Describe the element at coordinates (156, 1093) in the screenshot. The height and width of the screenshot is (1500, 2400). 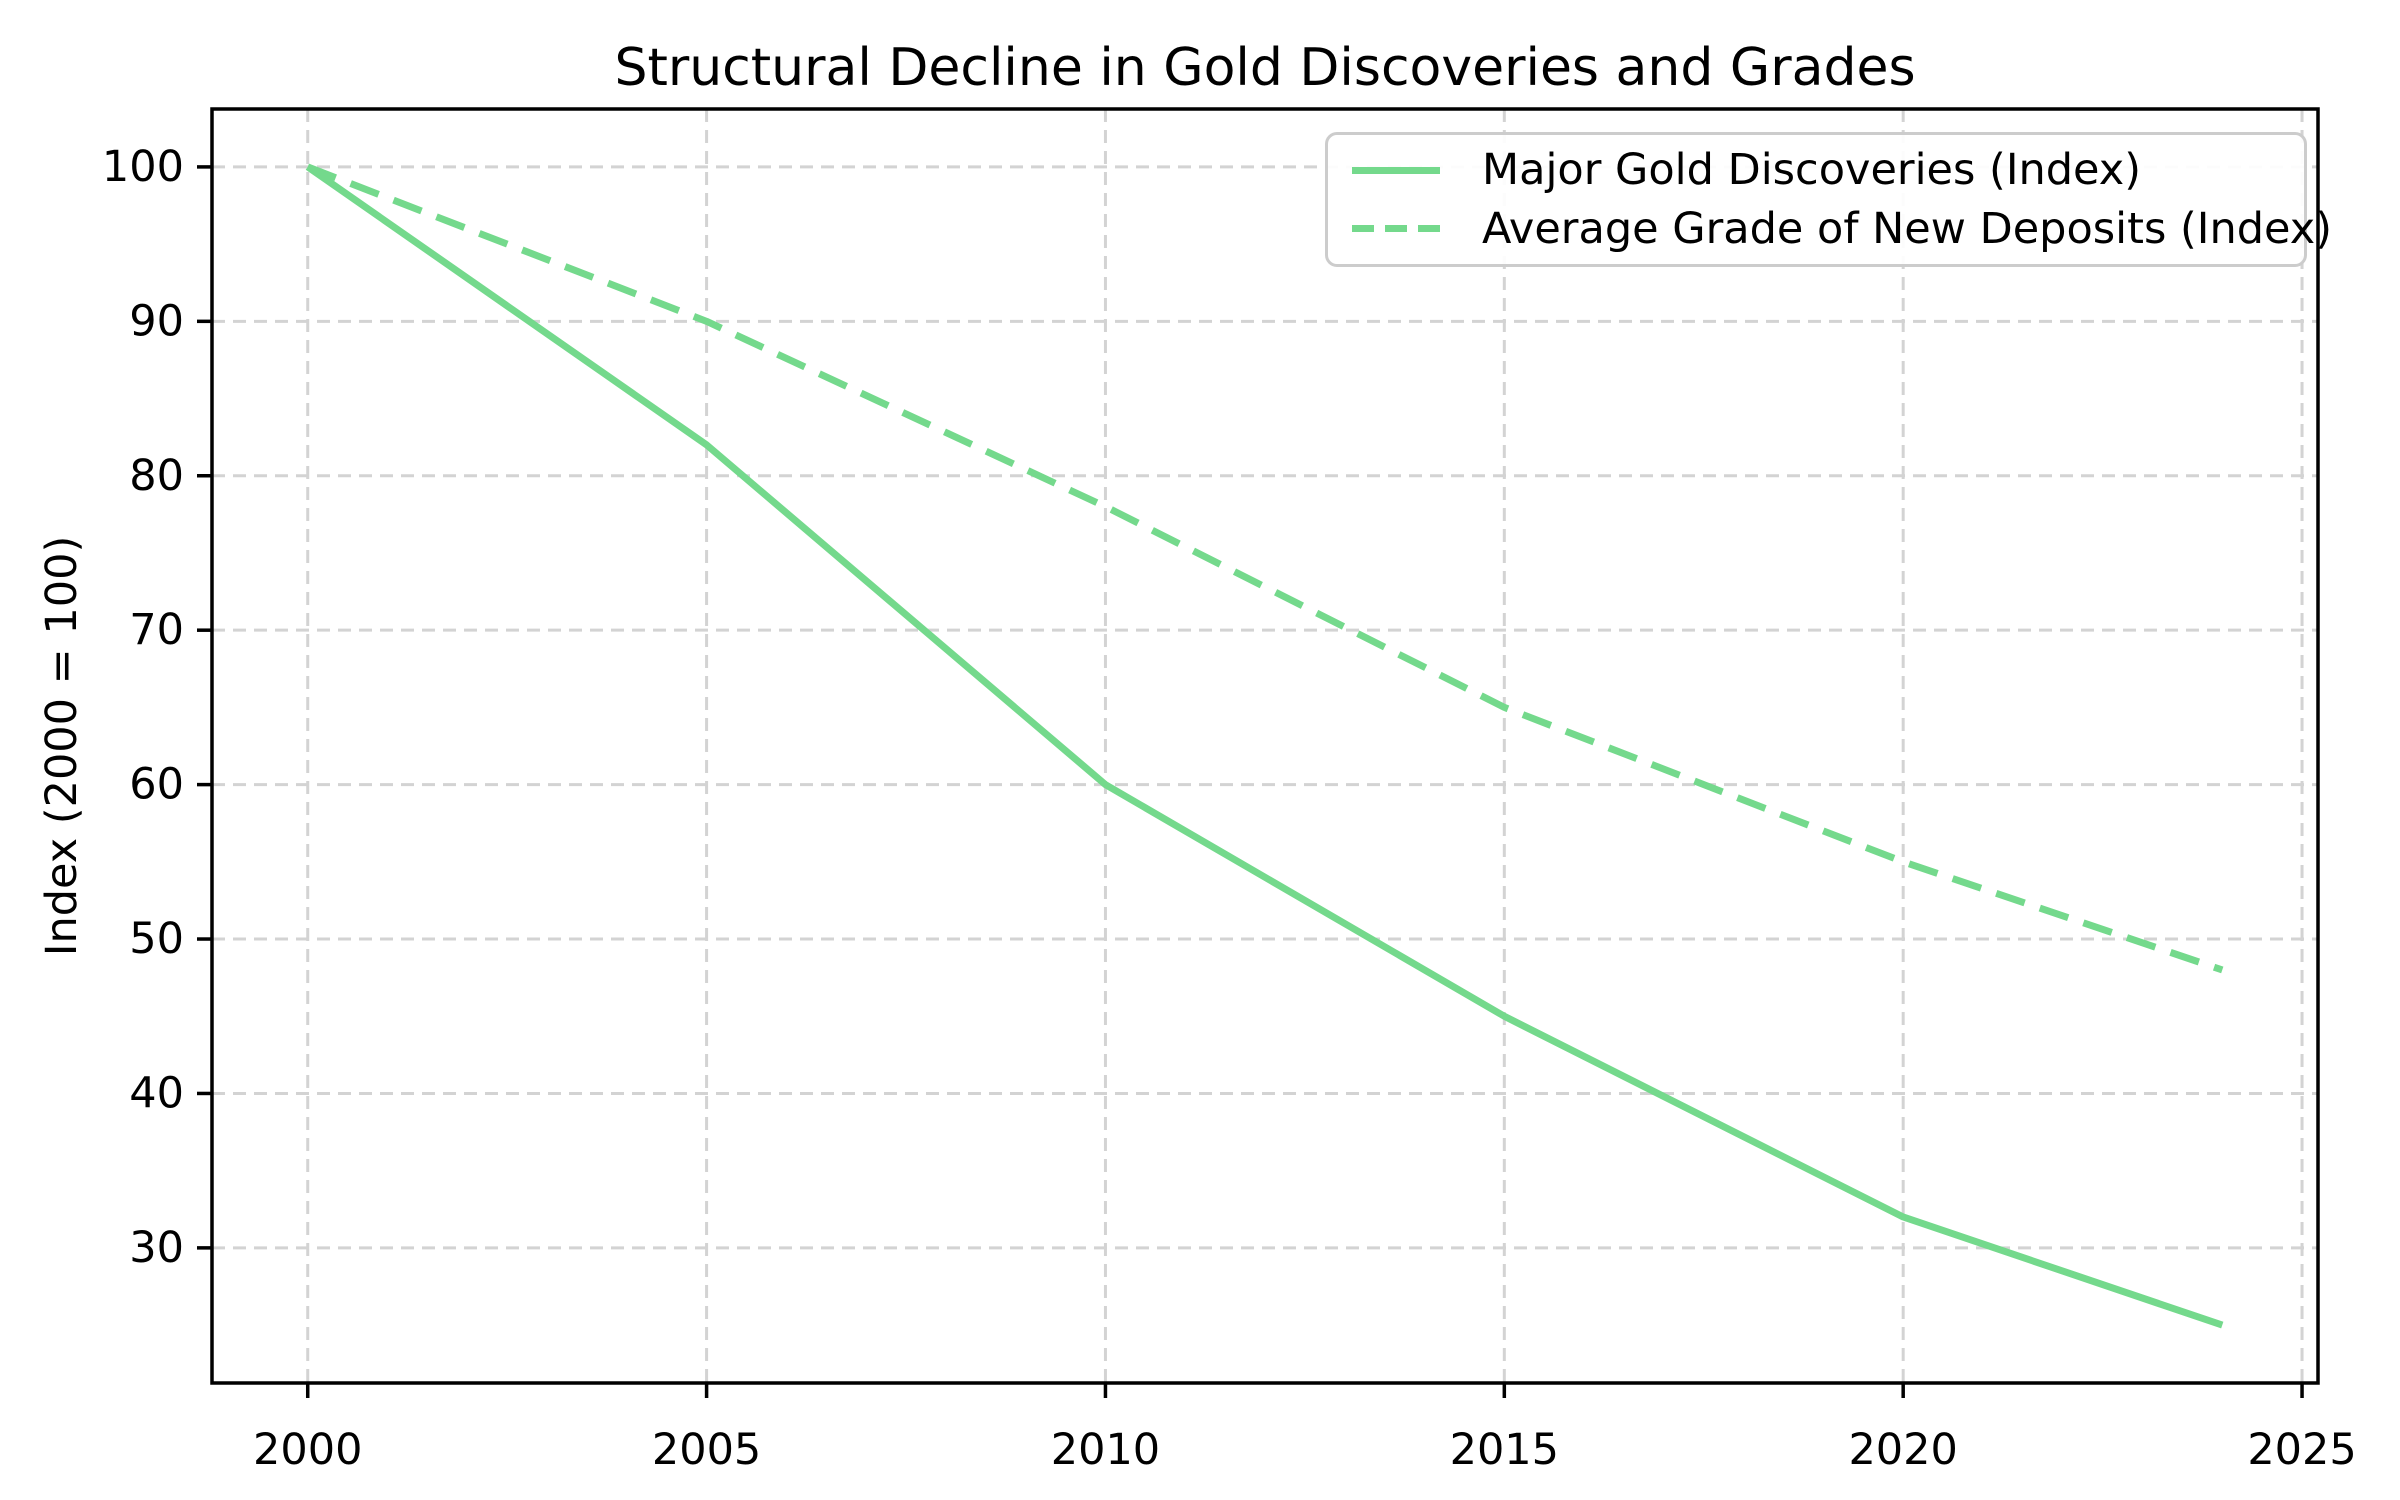
I see `y-tick-label: 40` at that location.